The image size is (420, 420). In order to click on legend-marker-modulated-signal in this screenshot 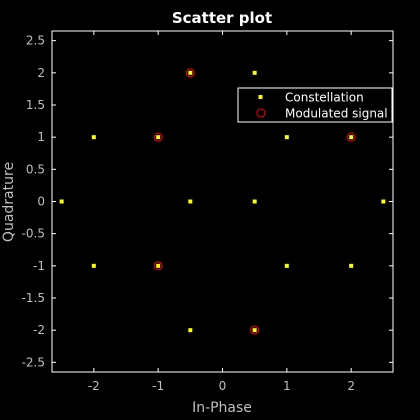, I will do `click(261, 113)`.